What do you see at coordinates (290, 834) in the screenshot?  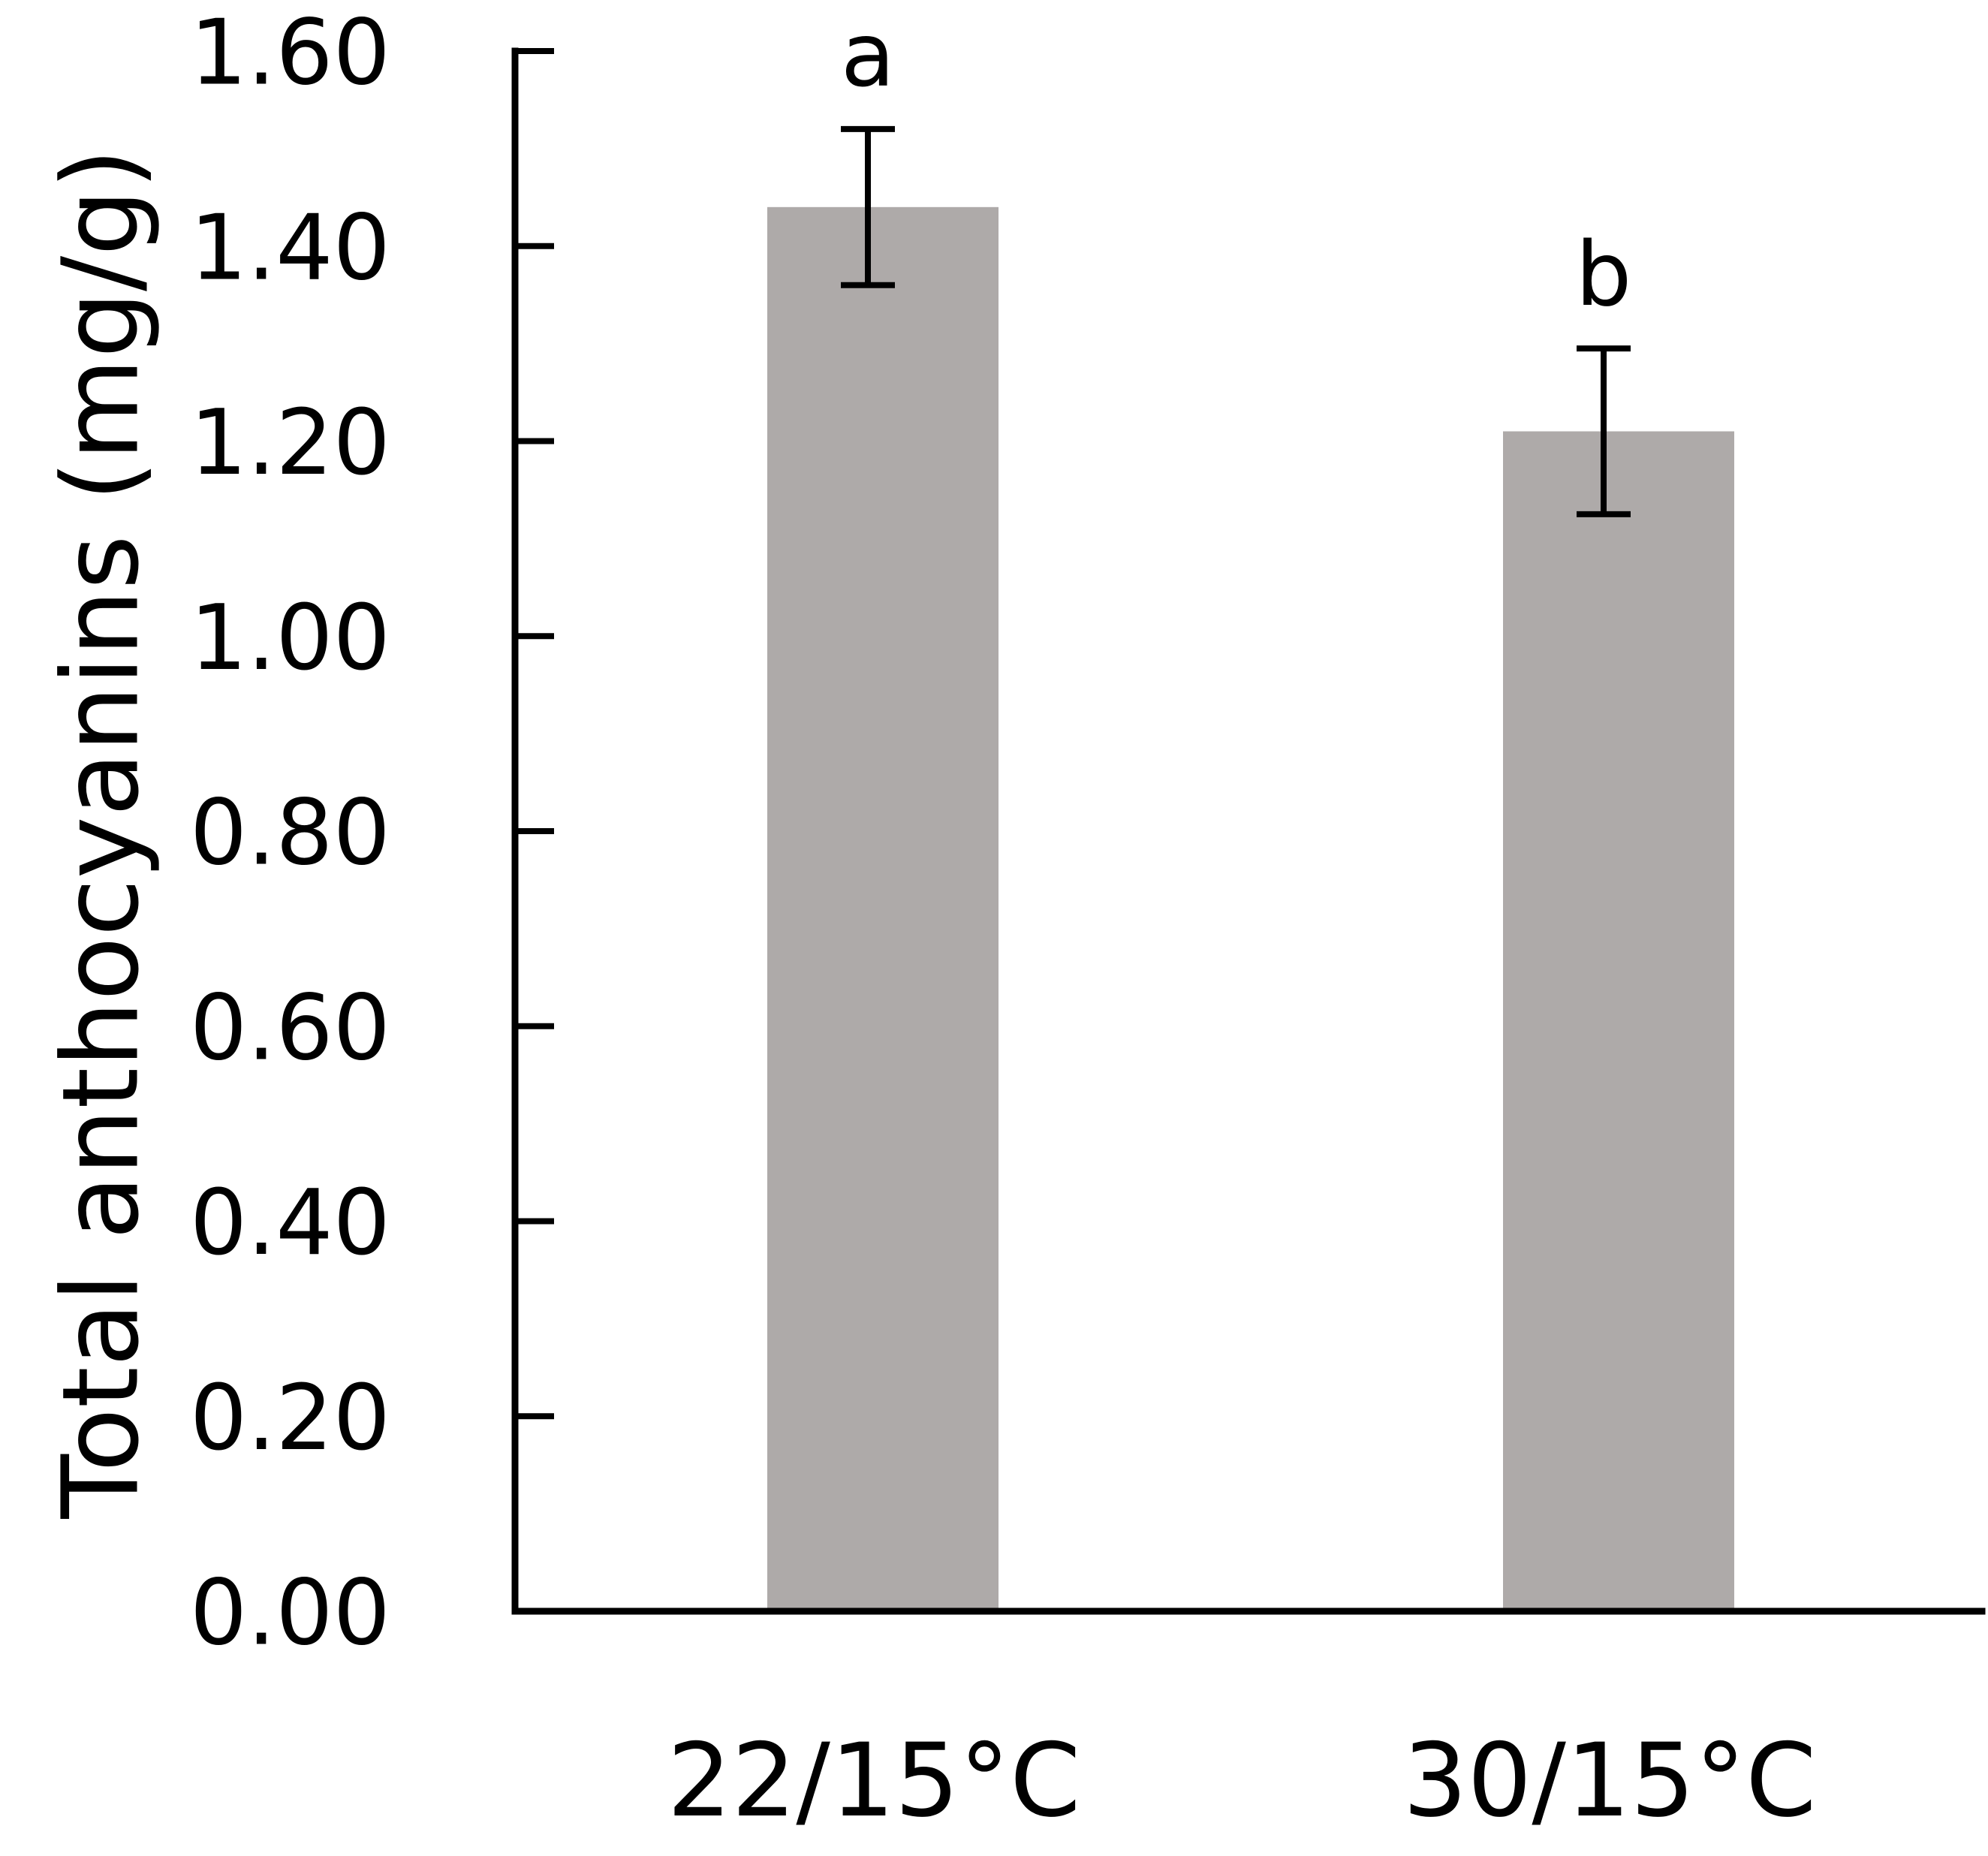 I see `y-tick-label: 0.80` at bounding box center [290, 834].